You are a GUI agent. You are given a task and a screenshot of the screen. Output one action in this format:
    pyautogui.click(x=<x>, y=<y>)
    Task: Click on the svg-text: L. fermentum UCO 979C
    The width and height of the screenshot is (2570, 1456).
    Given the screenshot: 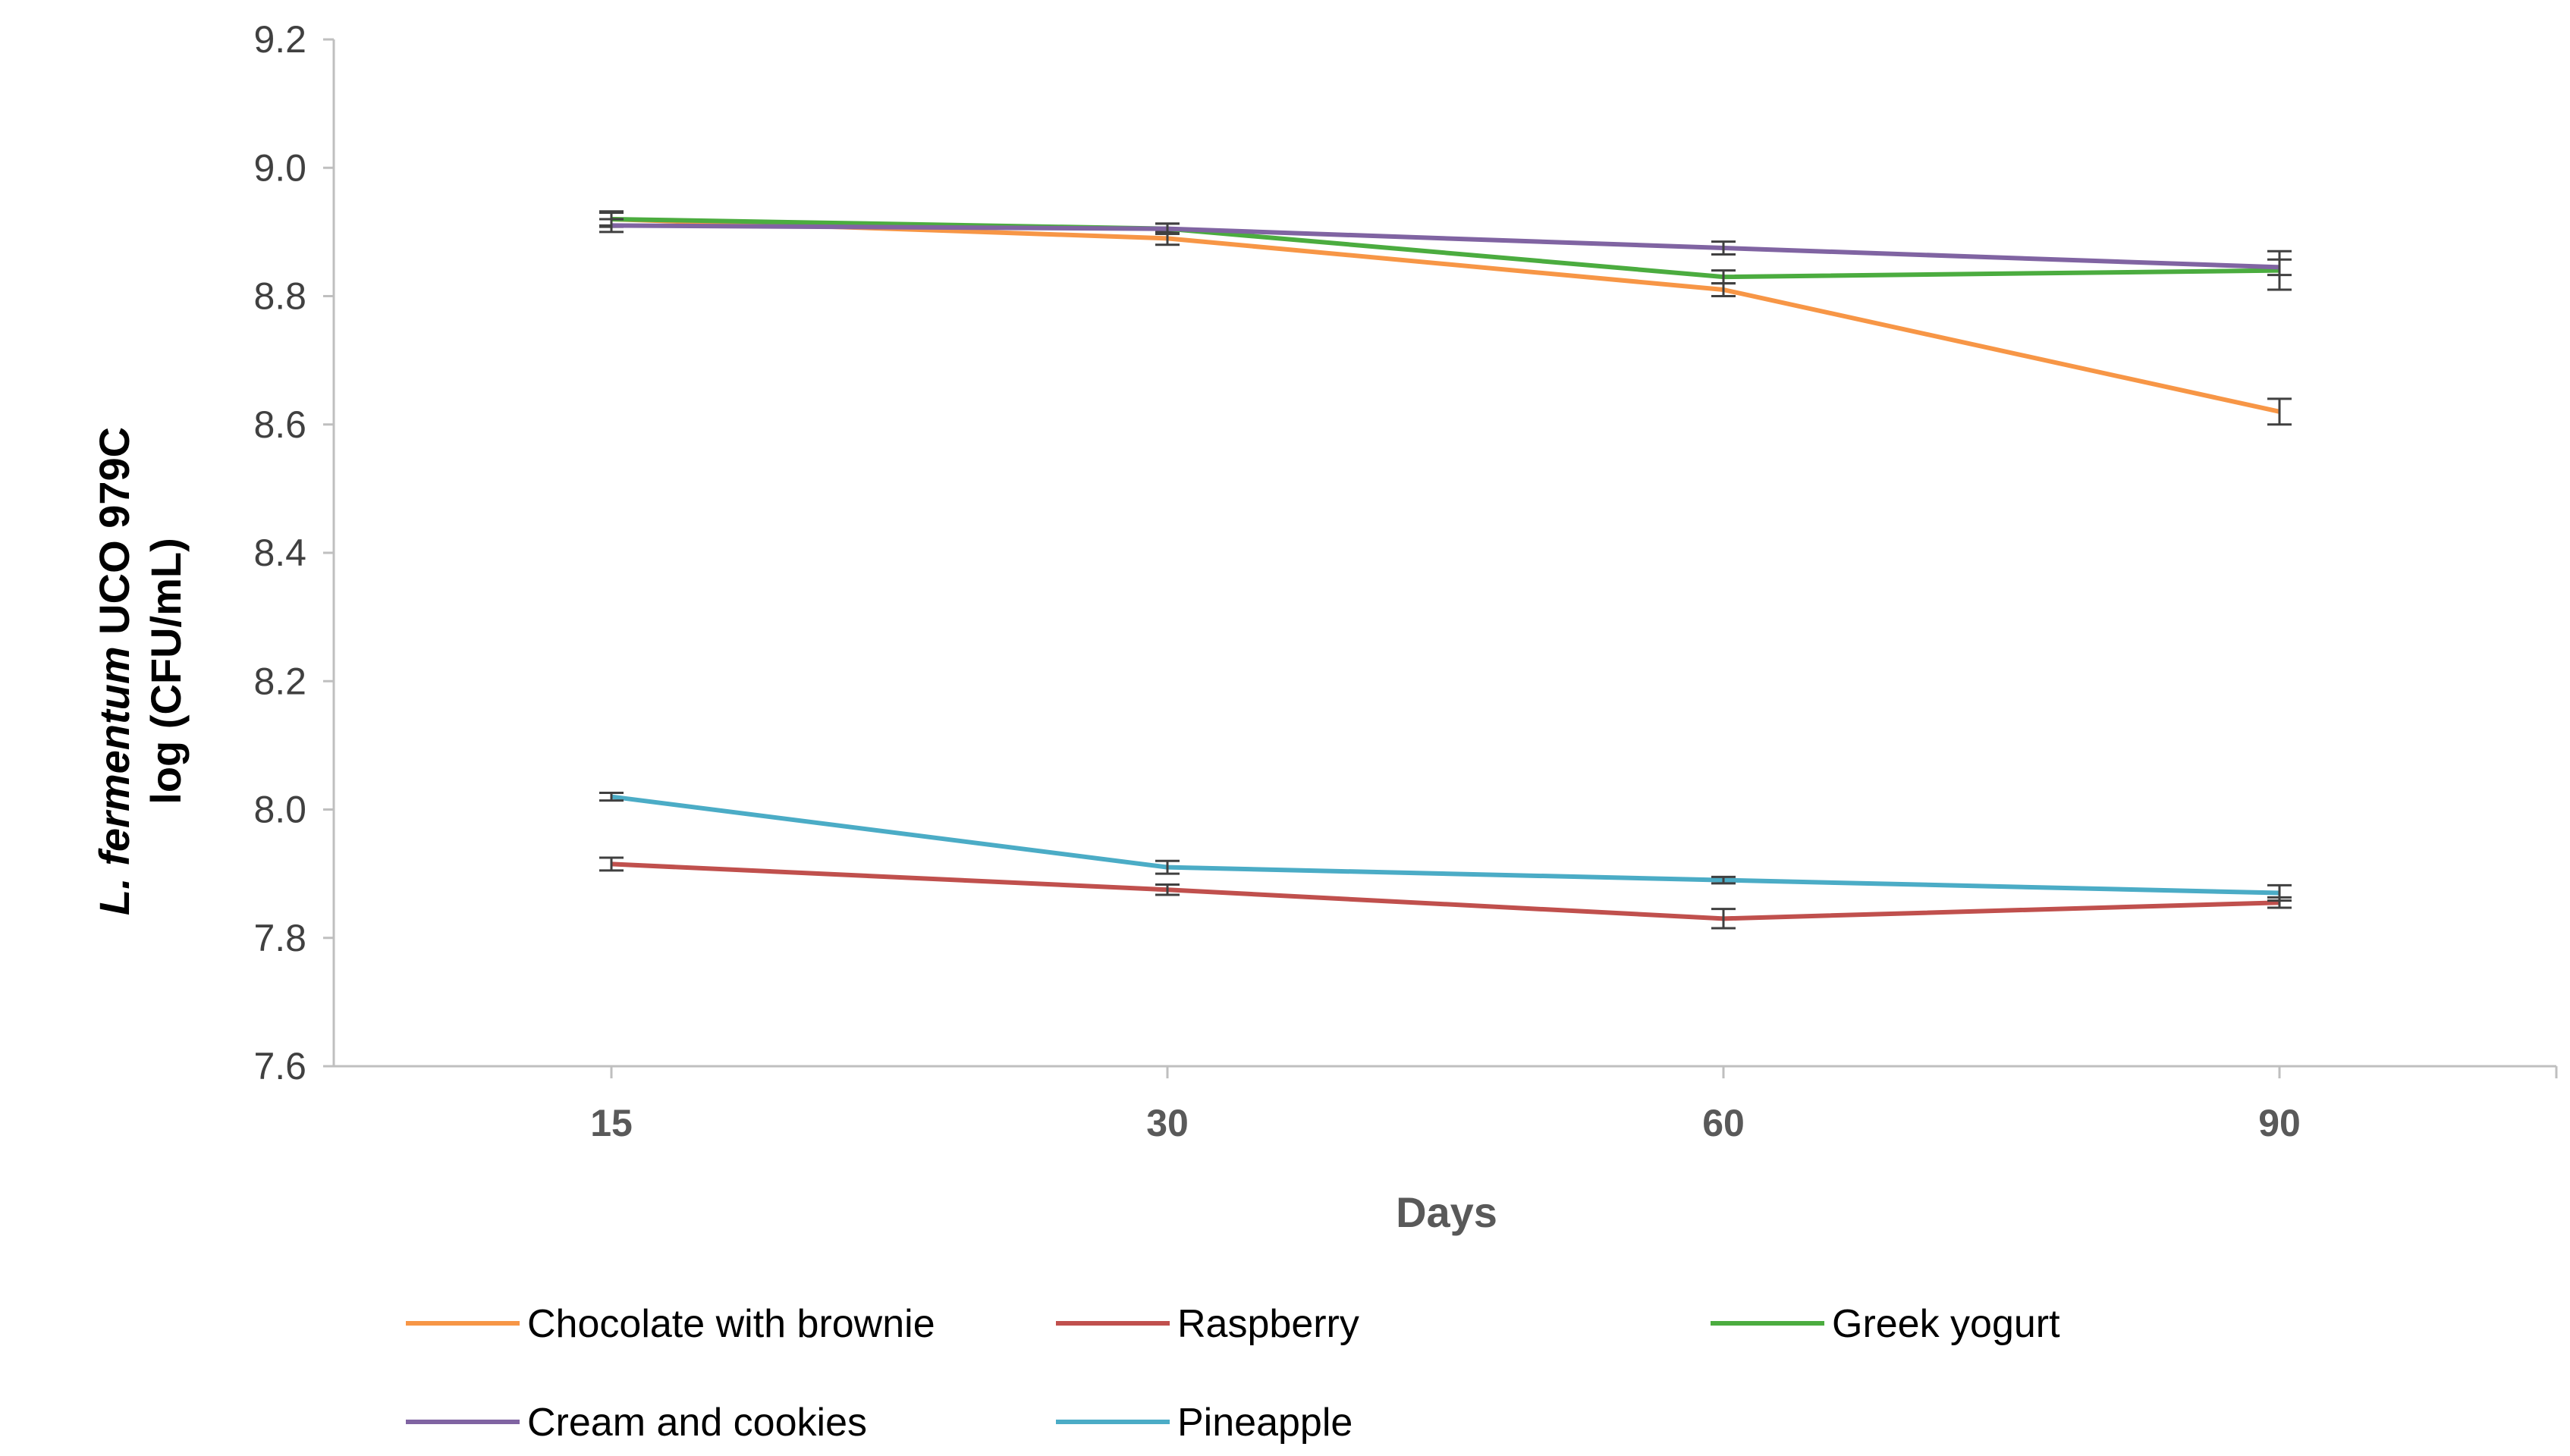 What is the action you would take?
    pyautogui.click(x=114, y=671)
    